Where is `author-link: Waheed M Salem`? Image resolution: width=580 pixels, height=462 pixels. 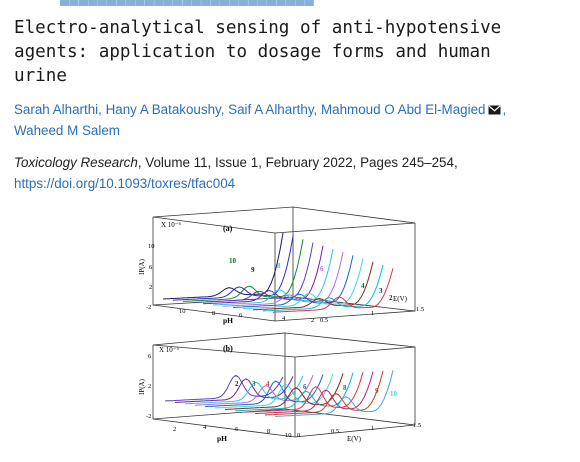
author-link: Waheed M Salem is located at coordinates (67, 130).